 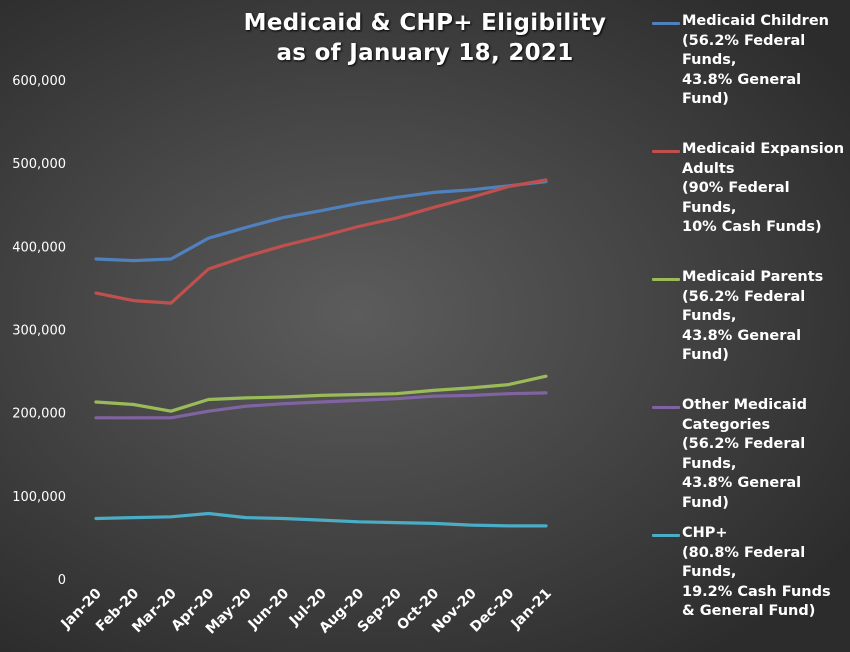 What do you see at coordinates (425, 23) in the screenshot?
I see `chart-title-line-1: Medicaid & CHP+ Eligibility` at bounding box center [425, 23].